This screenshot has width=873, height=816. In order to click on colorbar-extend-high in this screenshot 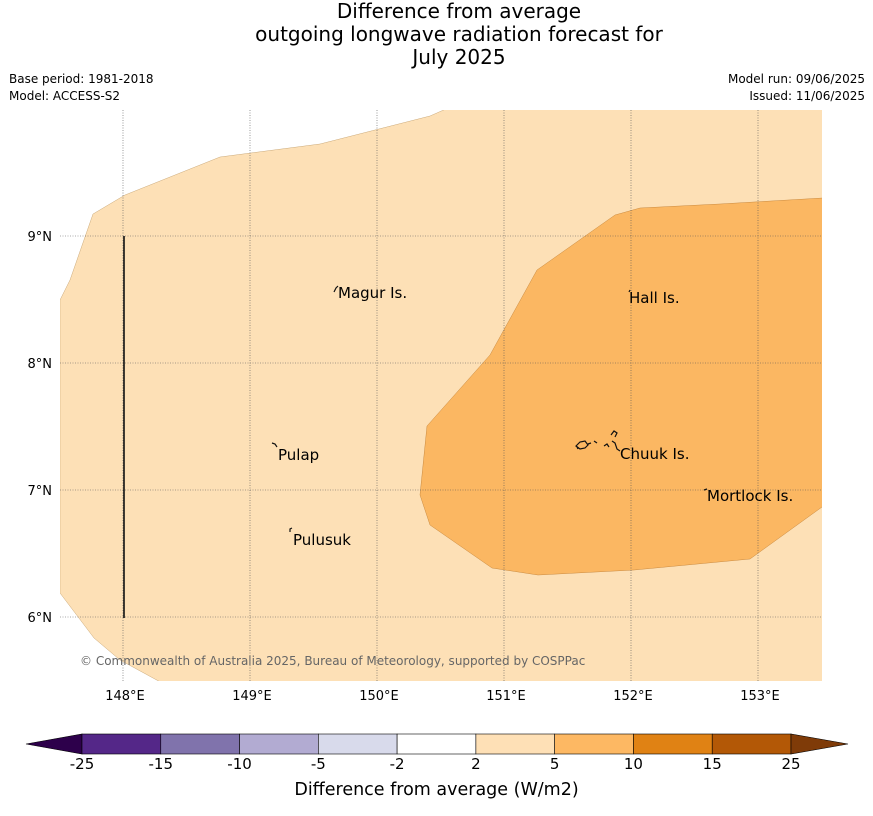, I will do `click(819, 744)`.